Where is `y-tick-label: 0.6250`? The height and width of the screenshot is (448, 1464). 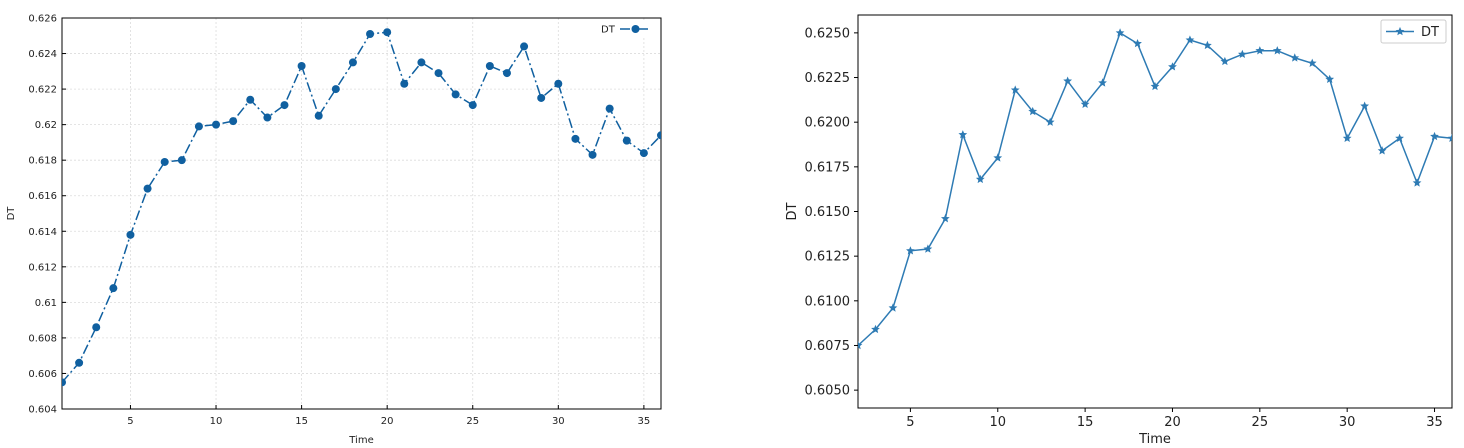
y-tick-label: 0.6250 is located at coordinates (828, 33).